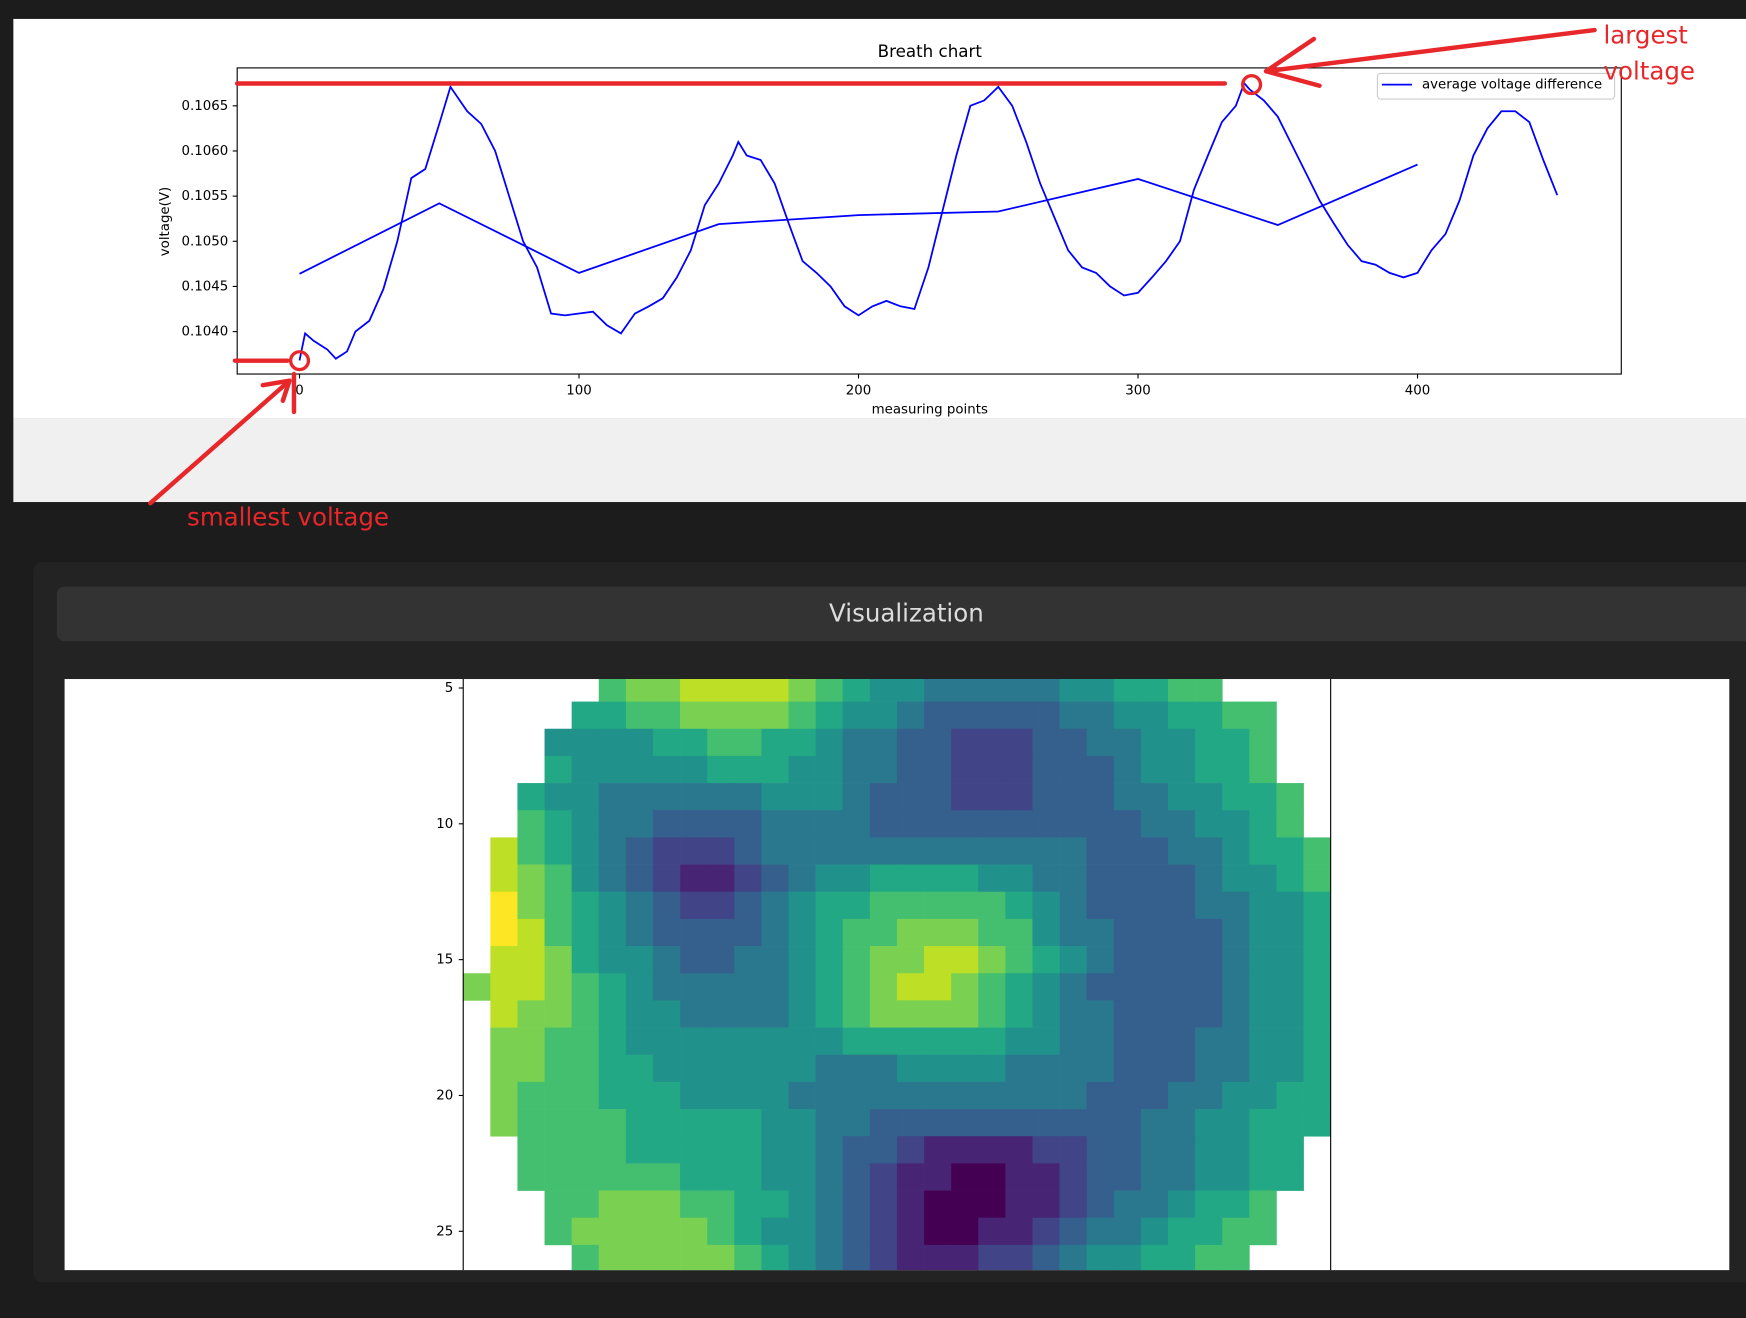 This screenshot has width=1746, height=1318. I want to click on y-tick-label: 0.1065, so click(205, 106).